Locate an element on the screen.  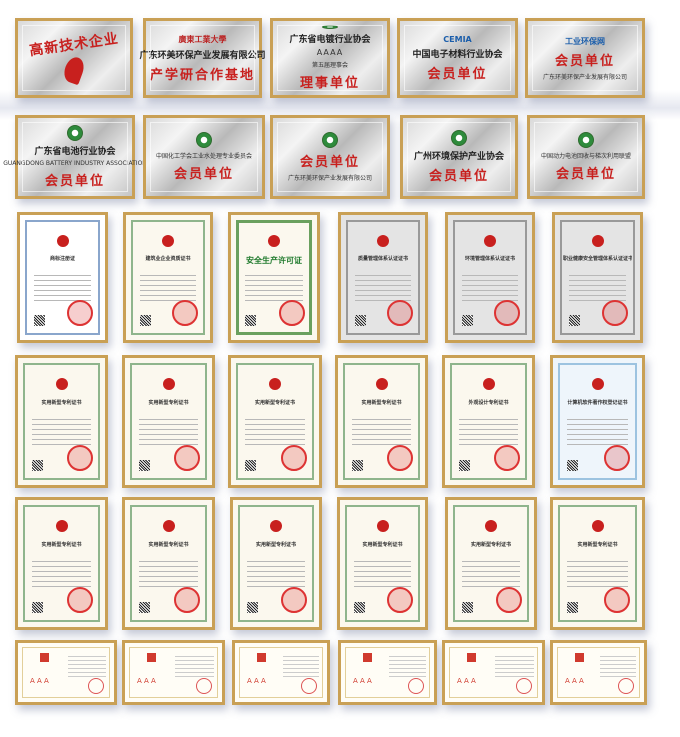
plaque-text: 产学研合作基地 is located at coordinates (203, 75).